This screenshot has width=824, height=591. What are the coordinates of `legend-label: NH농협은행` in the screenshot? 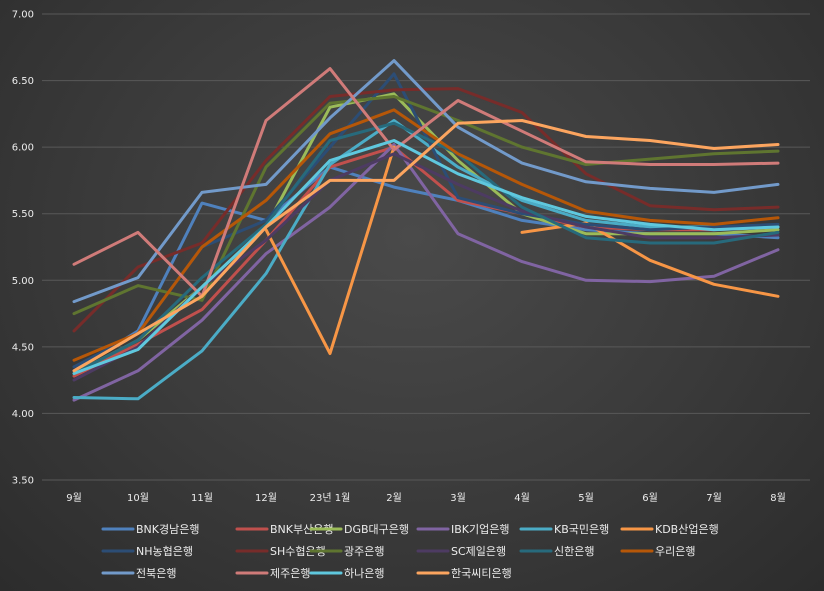 It's located at (164, 551).